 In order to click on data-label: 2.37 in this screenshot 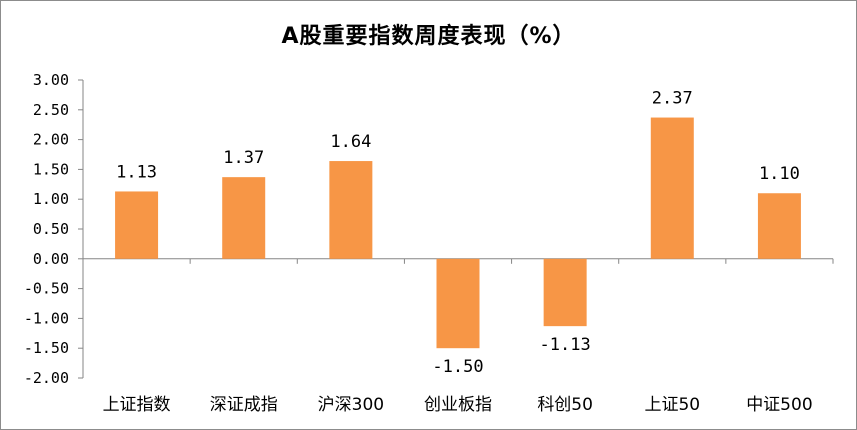, I will do `click(672, 99)`.